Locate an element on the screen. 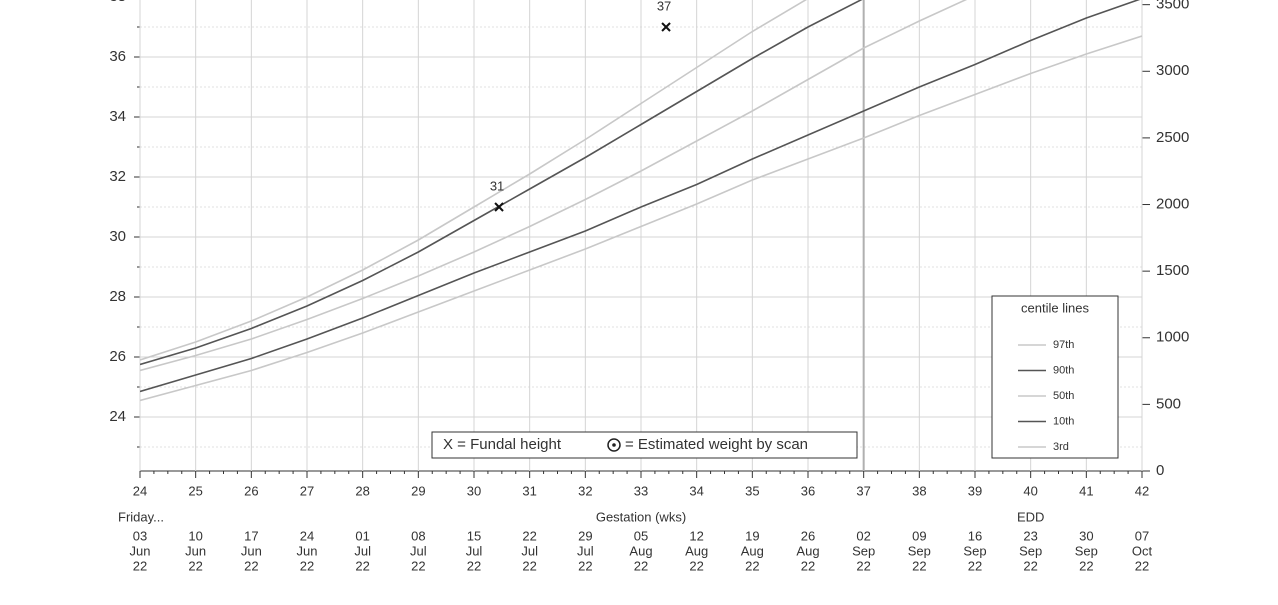 The height and width of the screenshot is (605, 1278). y-tick-label: 28 is located at coordinates (117, 296).